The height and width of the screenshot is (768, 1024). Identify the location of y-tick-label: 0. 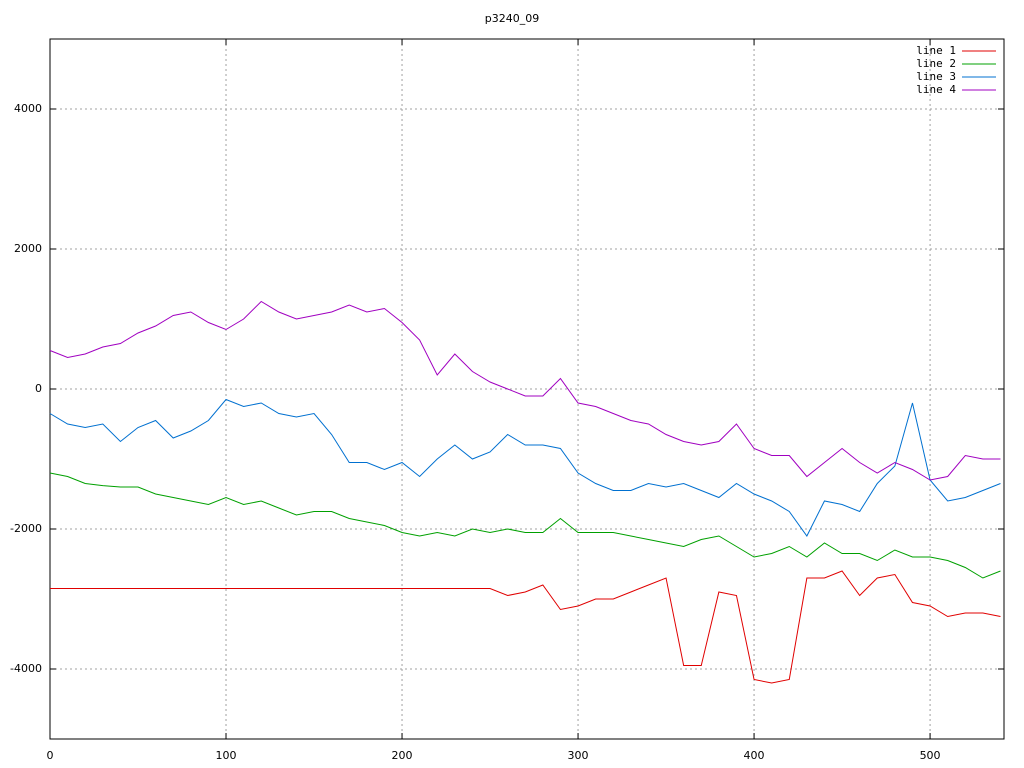
(38, 388).